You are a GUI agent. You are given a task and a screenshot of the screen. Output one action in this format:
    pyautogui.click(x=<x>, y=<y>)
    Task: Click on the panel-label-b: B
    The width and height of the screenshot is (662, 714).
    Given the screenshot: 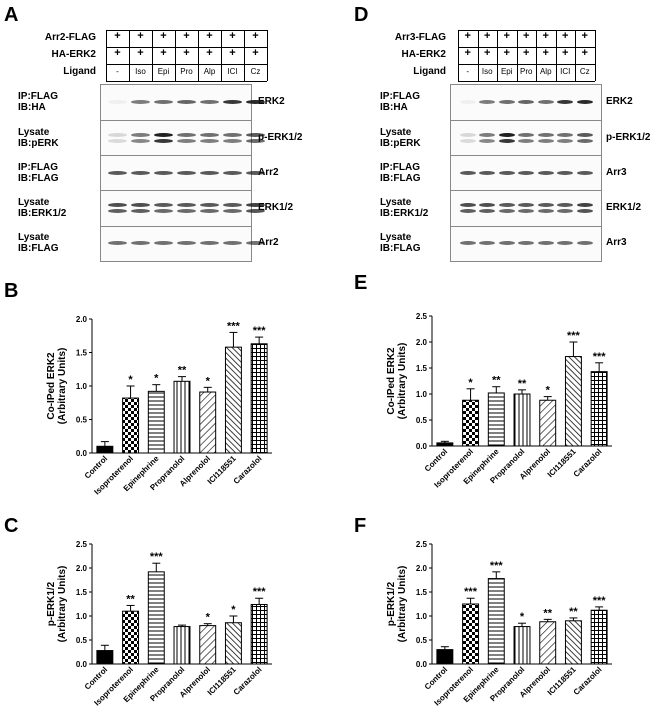 What is the action you would take?
    pyautogui.click(x=11, y=291)
    